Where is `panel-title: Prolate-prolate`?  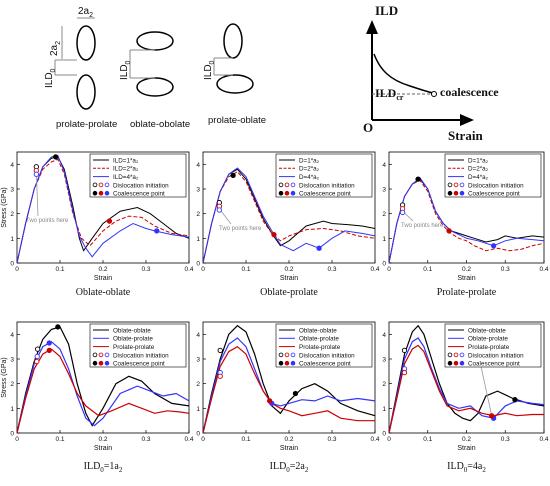
panel-title: Prolate-prolate is located at coordinates (467, 292).